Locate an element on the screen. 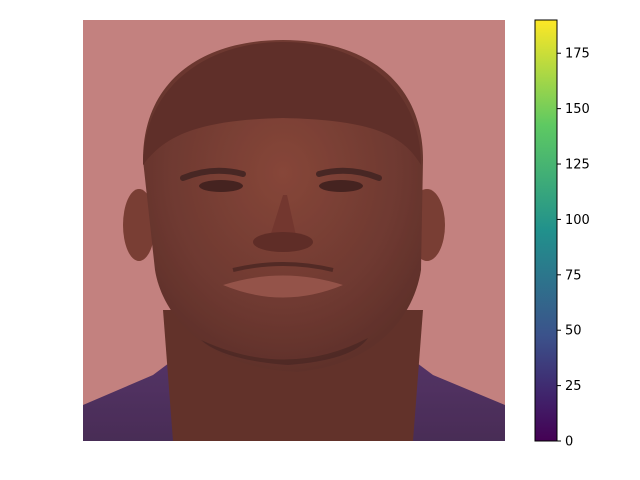 This screenshot has width=640, height=480. colorbar-tick-label: 175 is located at coordinates (577, 54).